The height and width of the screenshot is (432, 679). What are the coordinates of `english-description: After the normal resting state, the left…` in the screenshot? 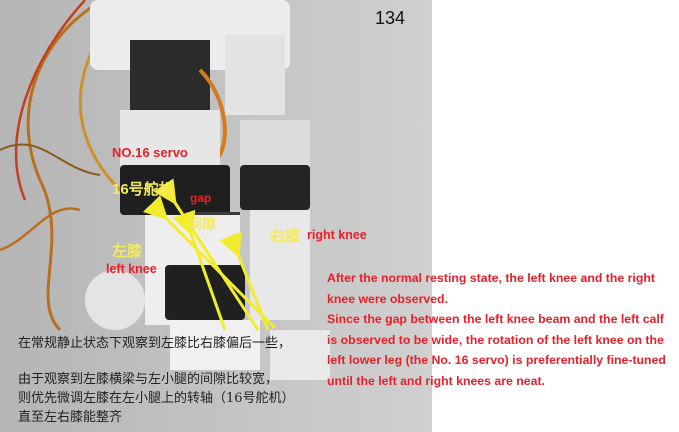 It's located at (501, 329).